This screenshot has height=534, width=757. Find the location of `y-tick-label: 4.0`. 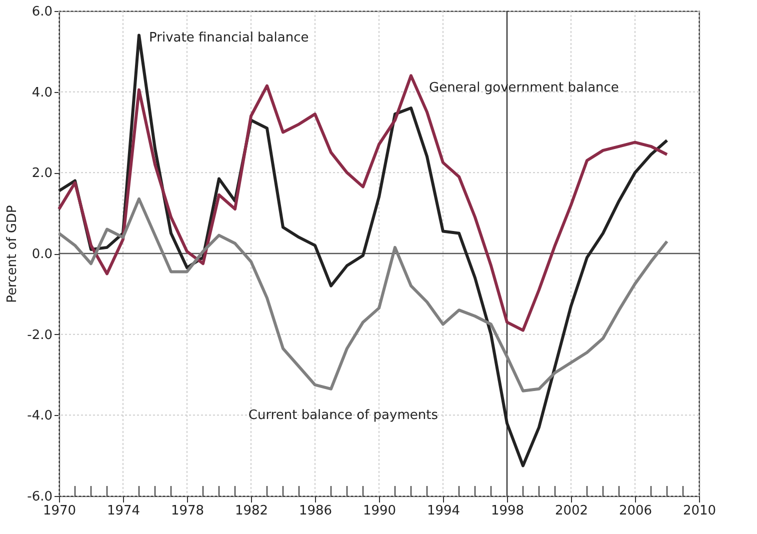

y-tick-label: 4.0 is located at coordinates (42, 92).